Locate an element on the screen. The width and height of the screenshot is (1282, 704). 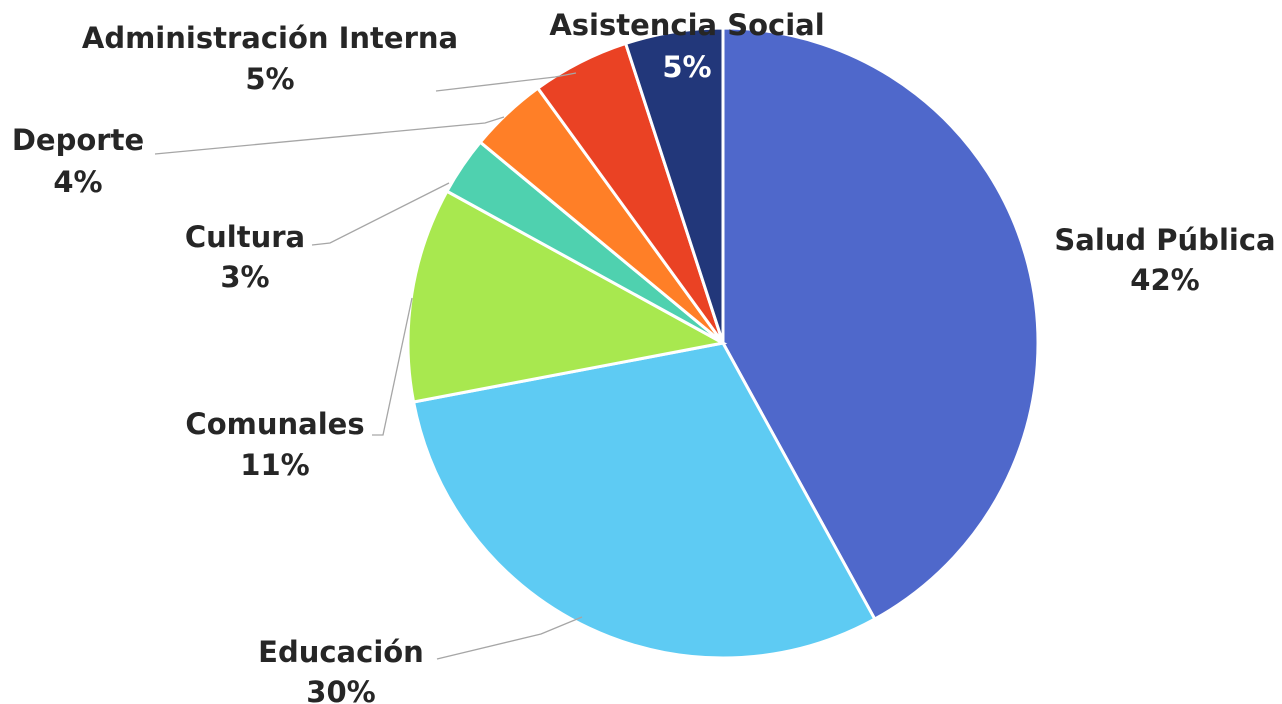
percent-label-salud-publica: 42% is located at coordinates (1164, 280).